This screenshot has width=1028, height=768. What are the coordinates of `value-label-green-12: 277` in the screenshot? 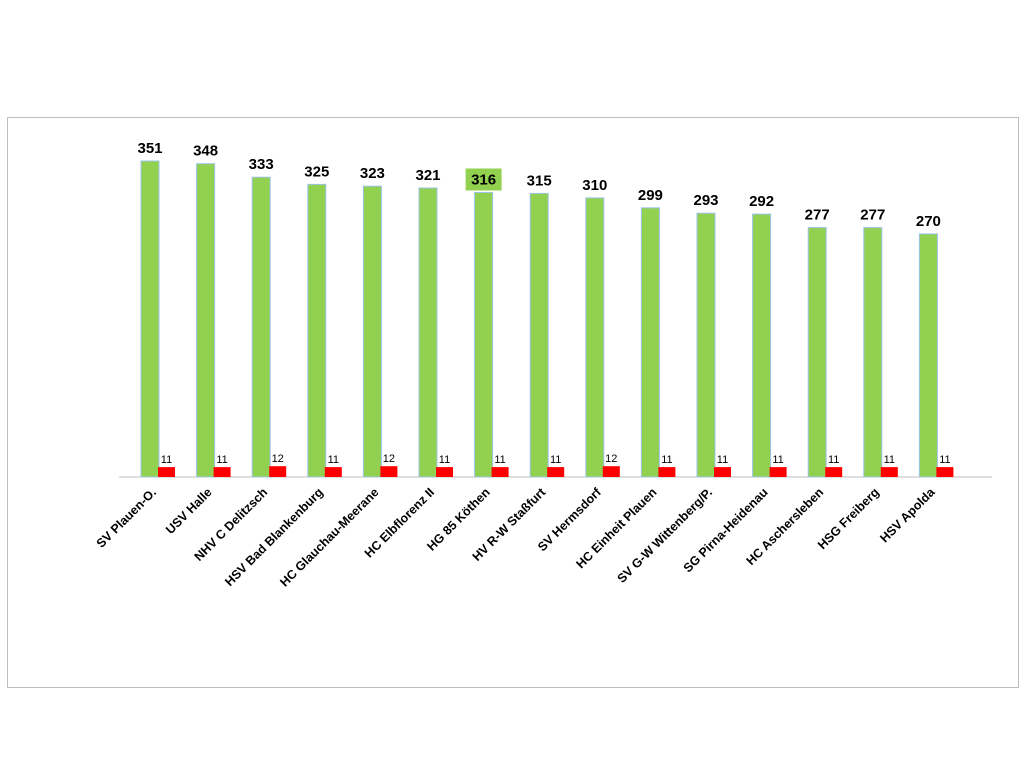 It's located at (817, 215).